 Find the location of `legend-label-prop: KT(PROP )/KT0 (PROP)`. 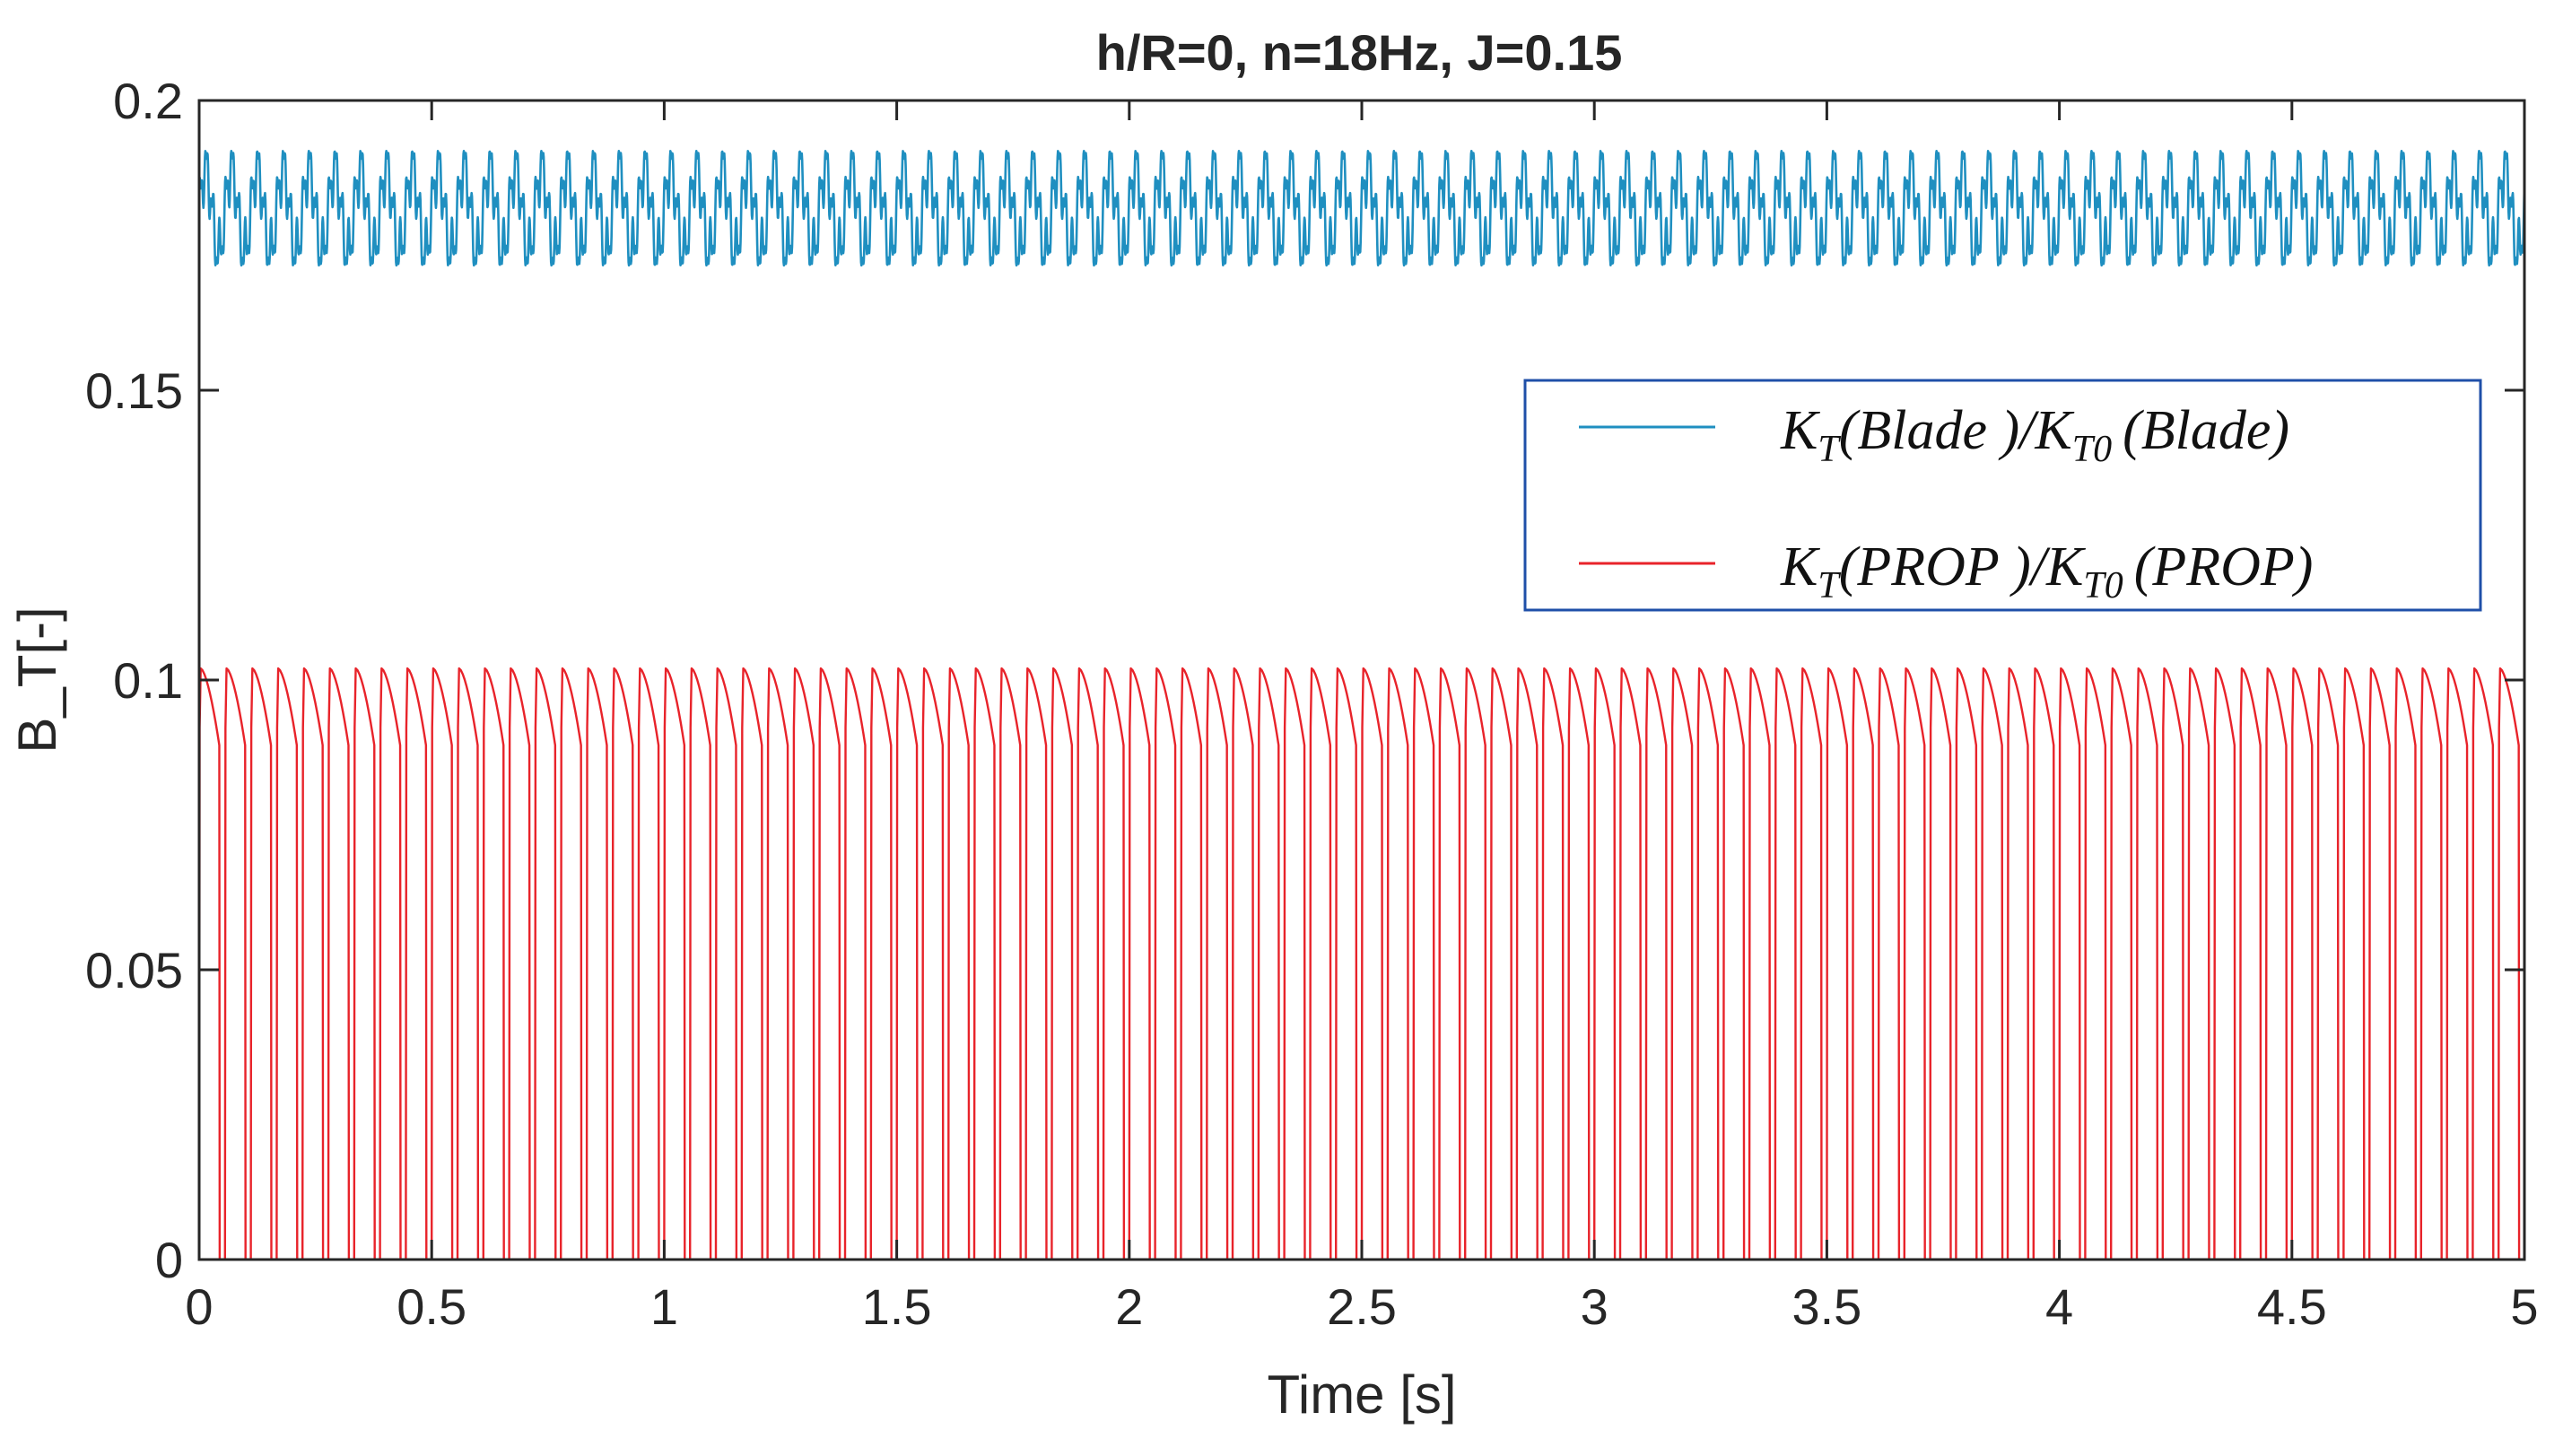

legend-label-prop: KT(PROP )/KT0 (PROP) is located at coordinates (2046, 571).